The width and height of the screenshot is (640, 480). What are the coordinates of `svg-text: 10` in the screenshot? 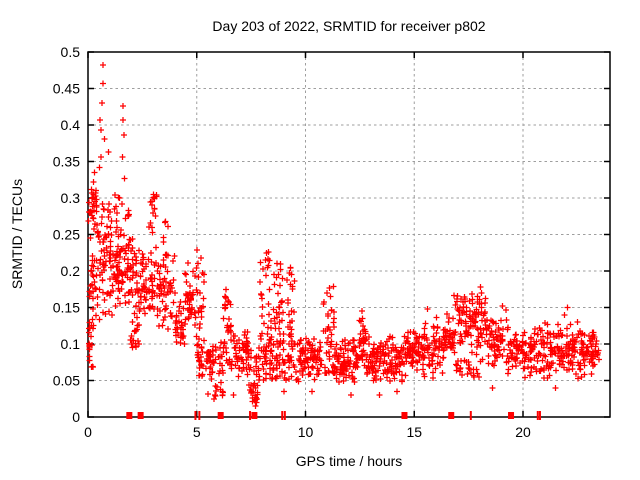 It's located at (306, 432).